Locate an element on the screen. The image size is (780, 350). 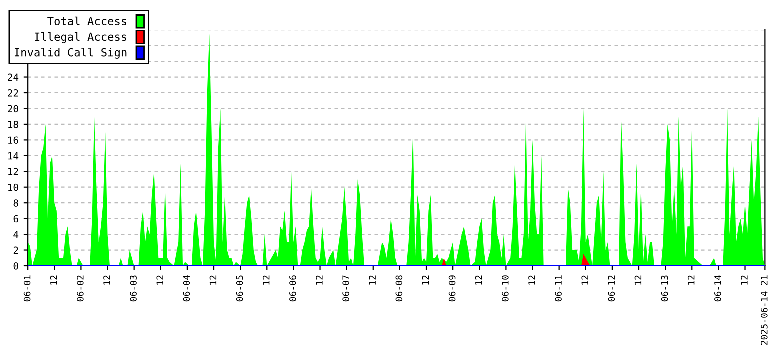
x-tick-label: 06-11 is located at coordinates (558, 289).